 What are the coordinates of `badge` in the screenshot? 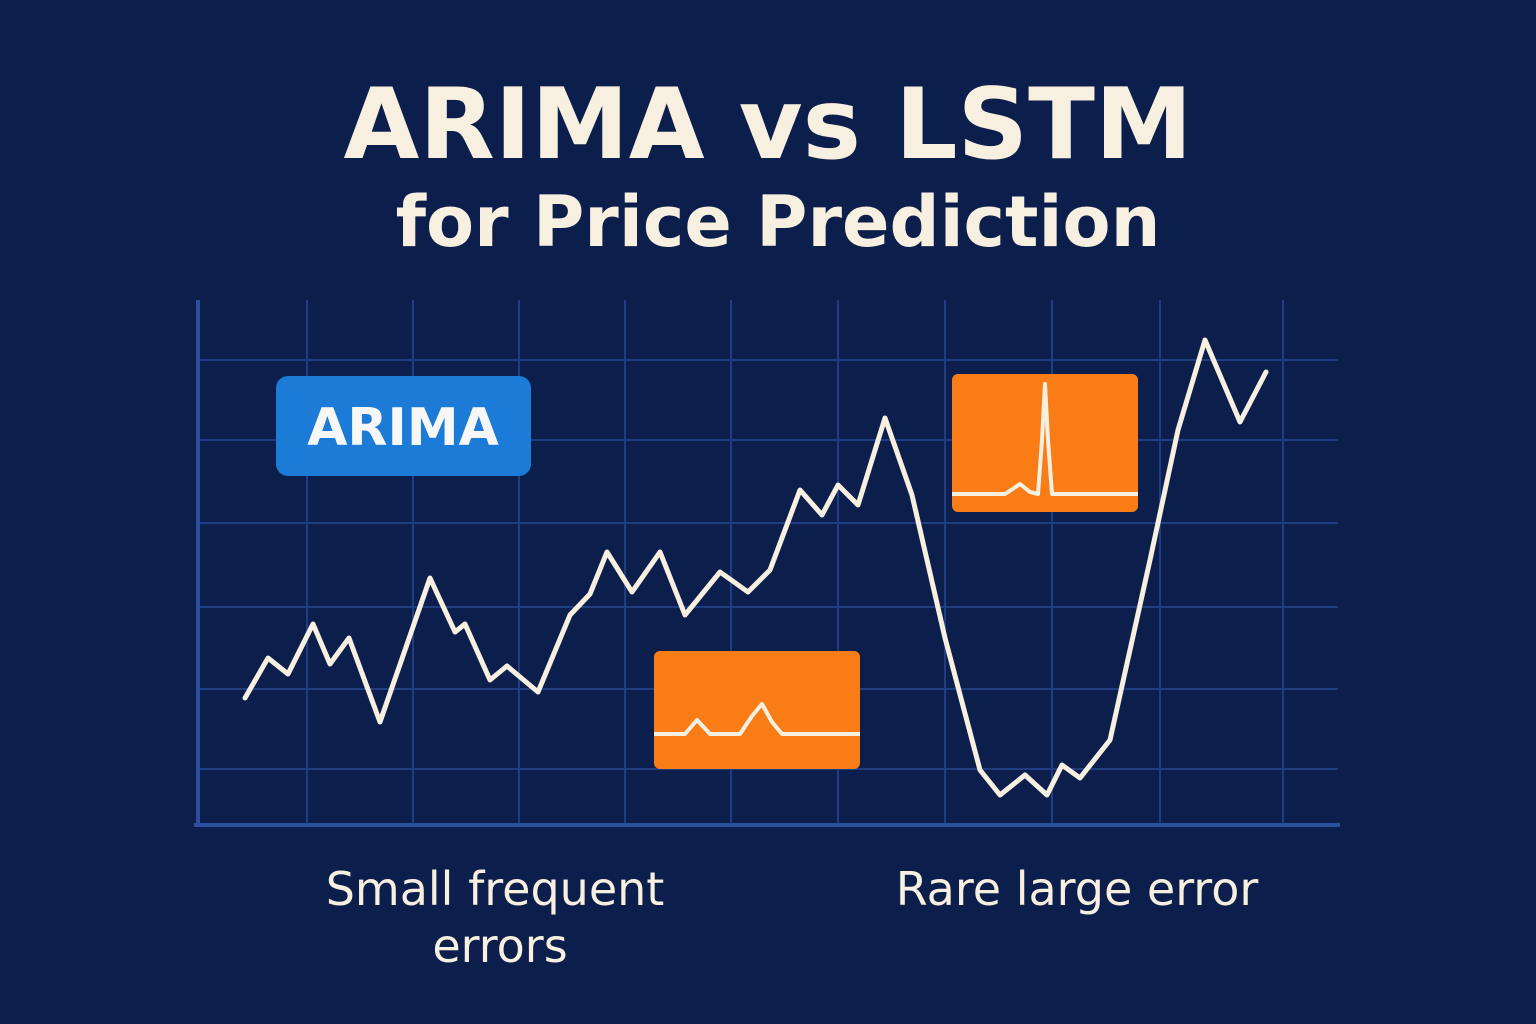 It's located at (403, 426).